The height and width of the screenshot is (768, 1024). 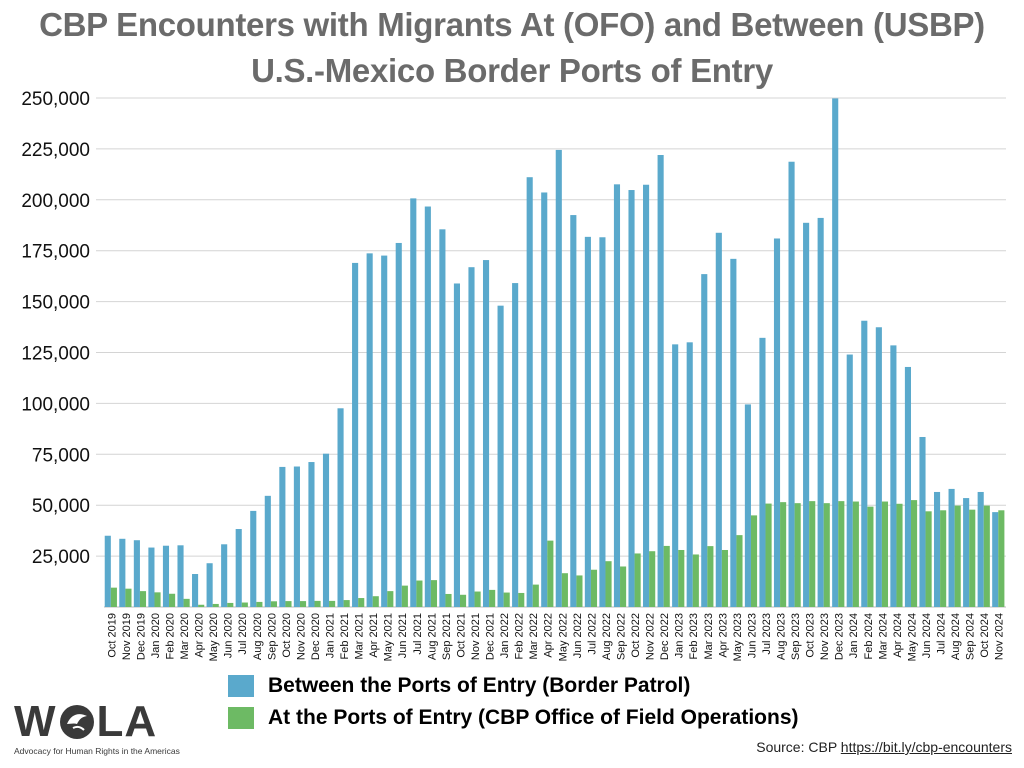 What do you see at coordinates (534, 636) in the screenshot?
I see `x-tick-label: Mar 2022` at bounding box center [534, 636].